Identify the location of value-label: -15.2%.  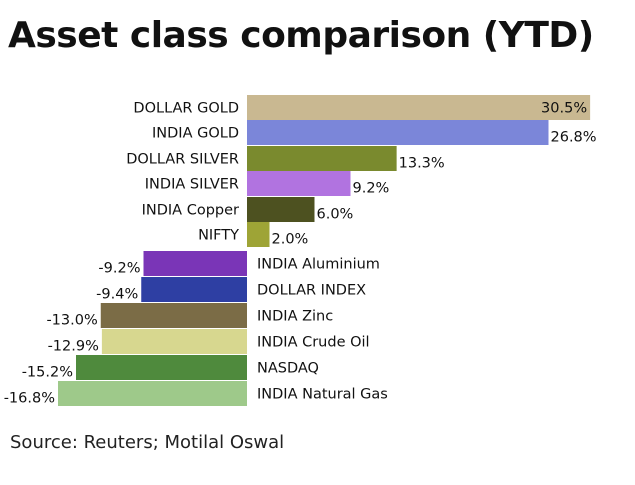
(47, 373).